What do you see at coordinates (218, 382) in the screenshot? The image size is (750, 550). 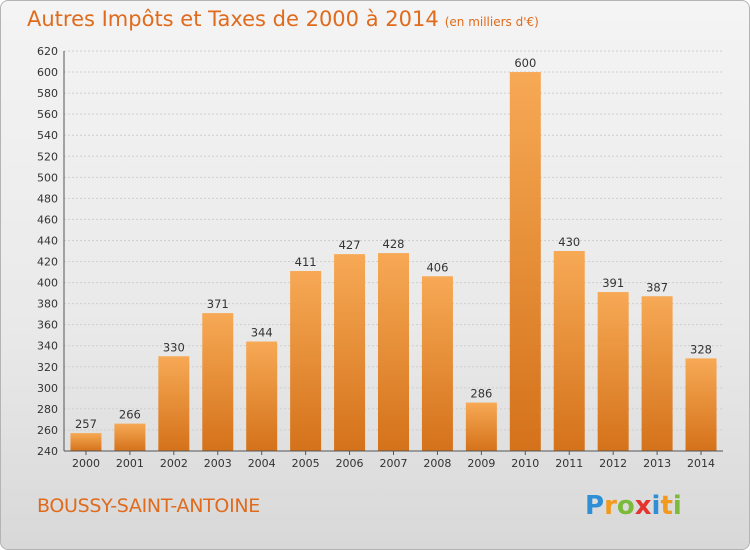 I see `bar-2003` at bounding box center [218, 382].